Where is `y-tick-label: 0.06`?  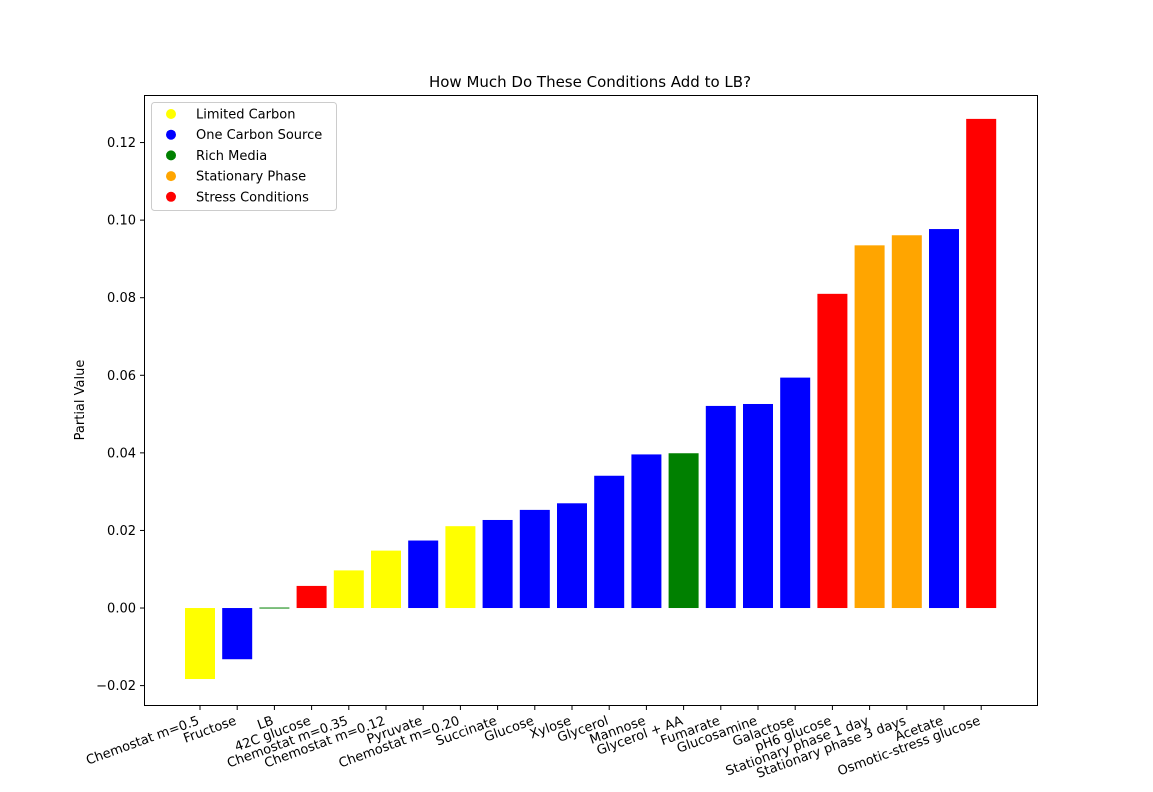
y-tick-label: 0.06 is located at coordinates (121, 376).